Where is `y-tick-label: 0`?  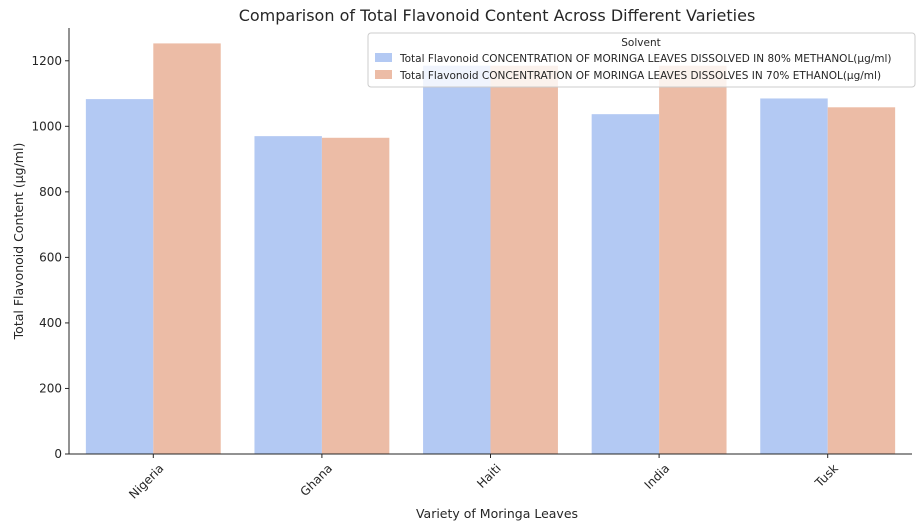
y-tick-label: 0 is located at coordinates (58, 454).